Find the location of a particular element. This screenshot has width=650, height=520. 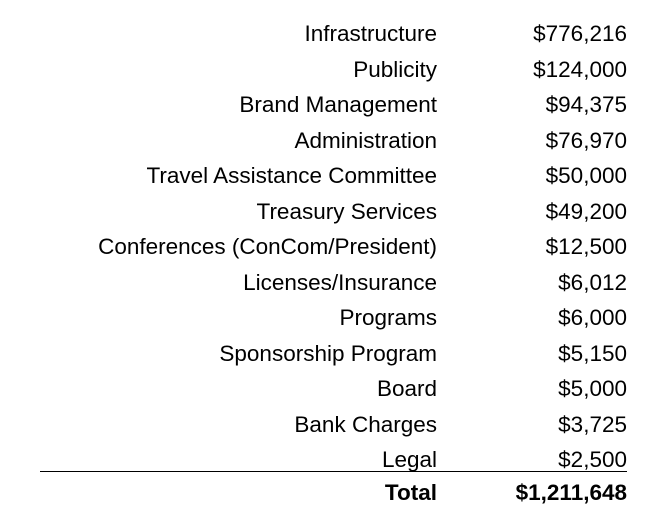

row-amount: $2,500 is located at coordinates (592, 459).